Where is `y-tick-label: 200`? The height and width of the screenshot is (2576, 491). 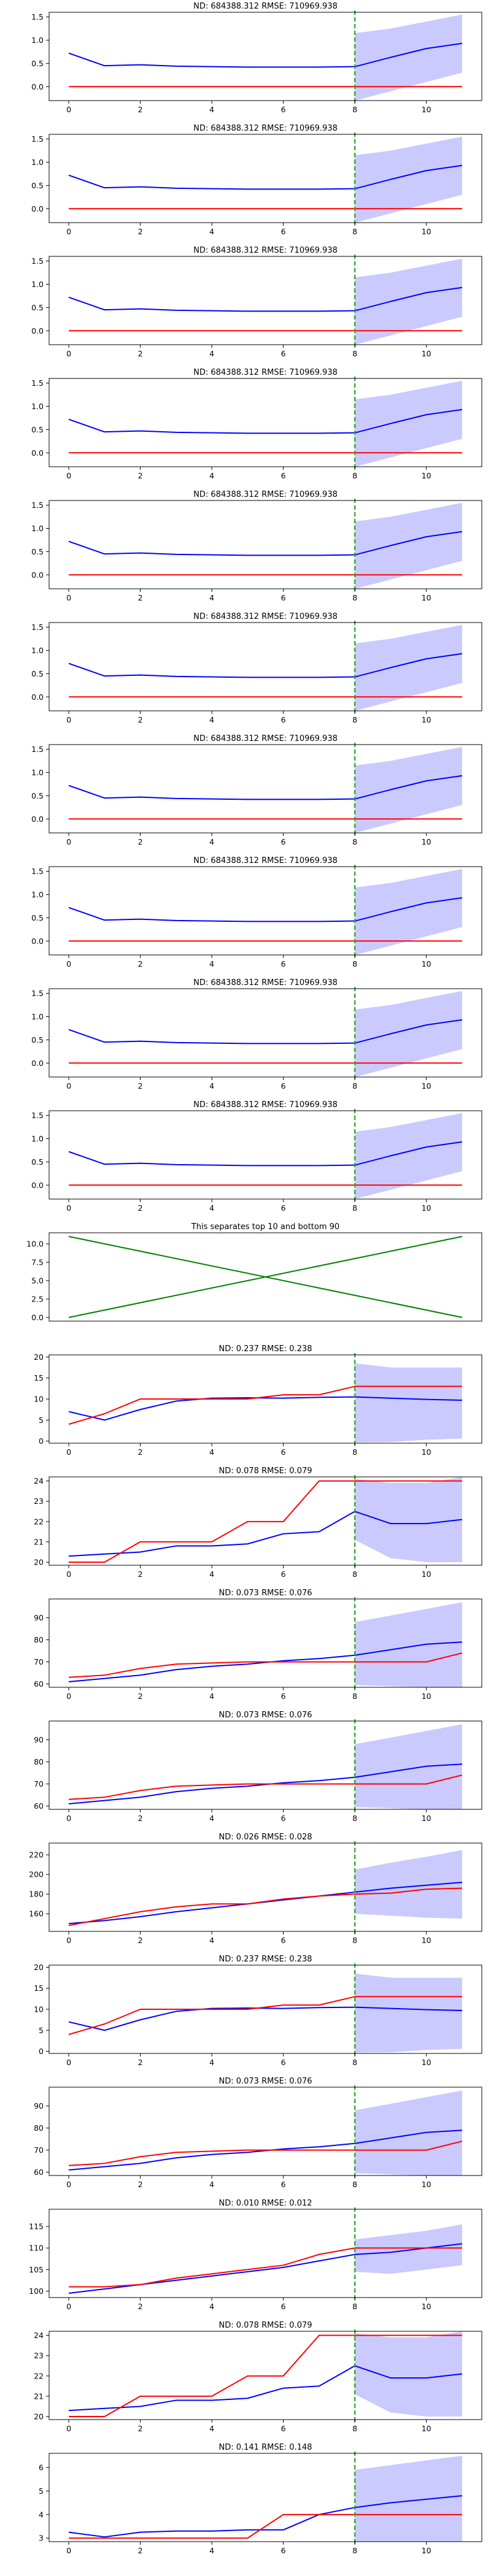
y-tick-label: 200 is located at coordinates (37, 1874).